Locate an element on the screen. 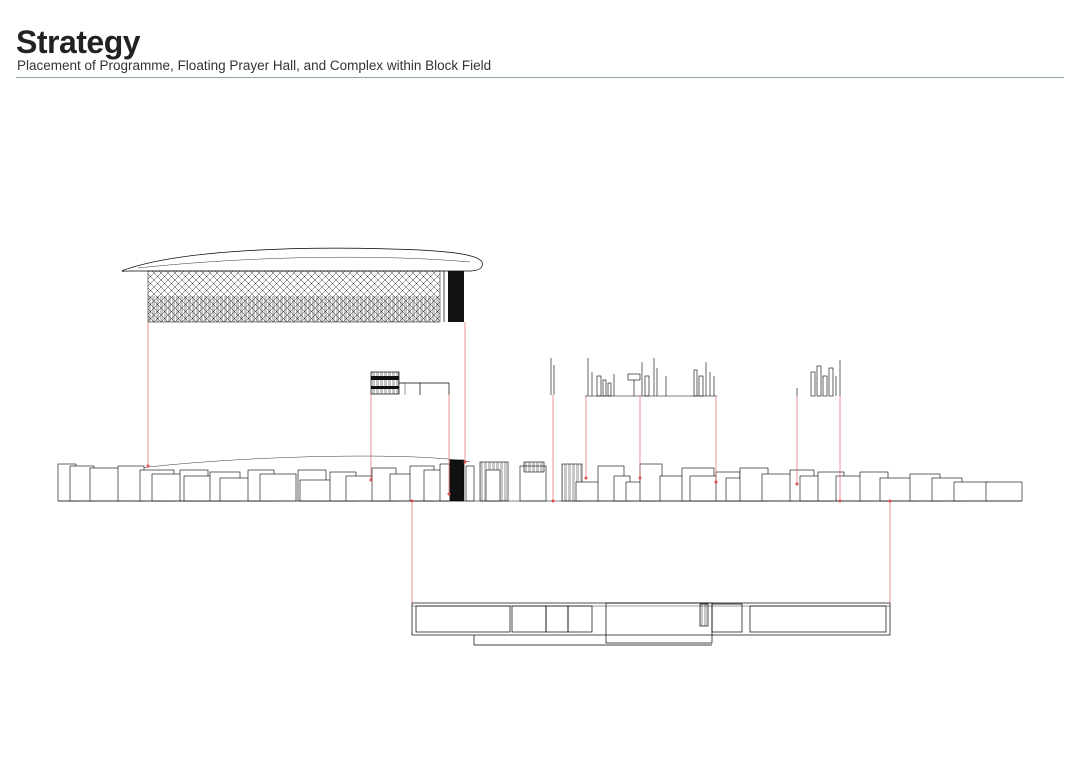 Image resolution: width=1080 pixels, height=763 pixels. floating-prayer-hall is located at coordinates (302, 285).